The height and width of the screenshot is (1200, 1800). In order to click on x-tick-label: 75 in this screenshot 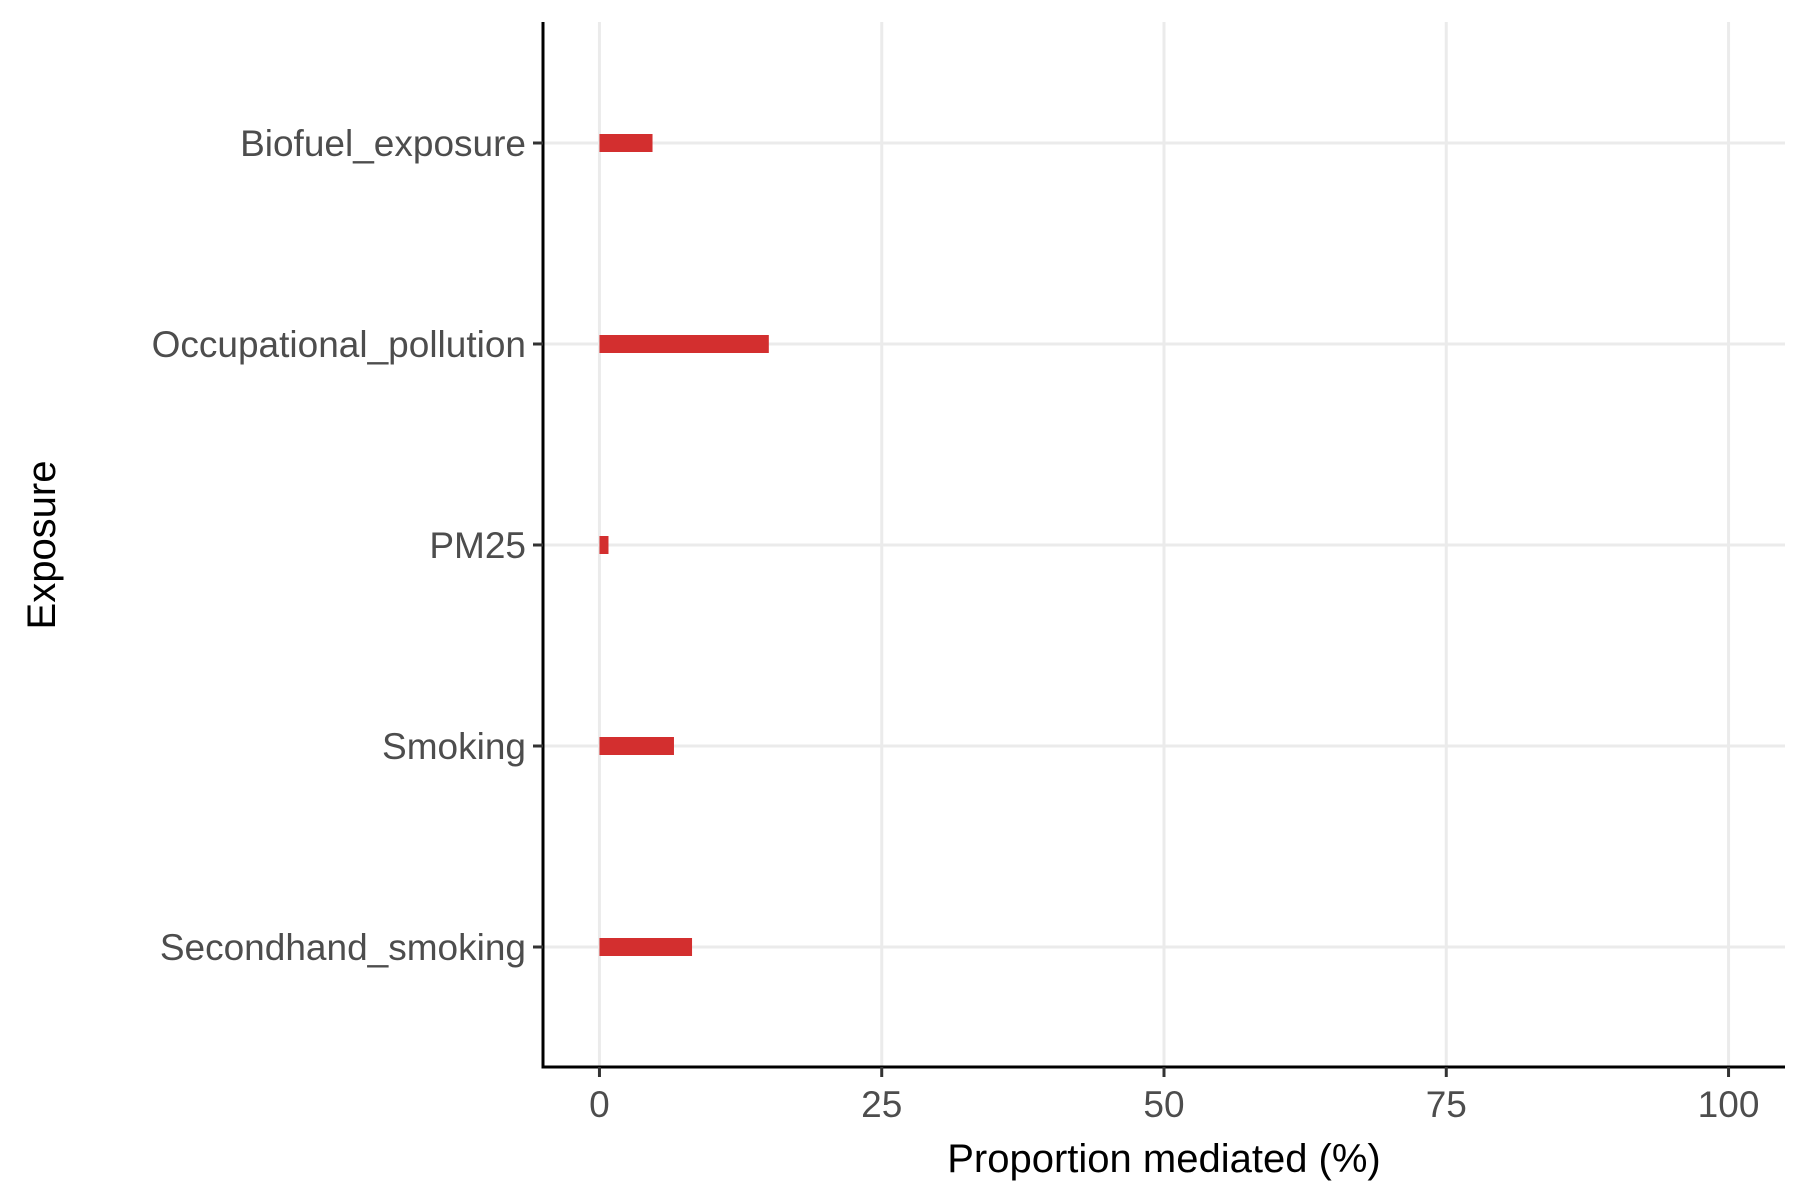, I will do `click(1446, 1104)`.